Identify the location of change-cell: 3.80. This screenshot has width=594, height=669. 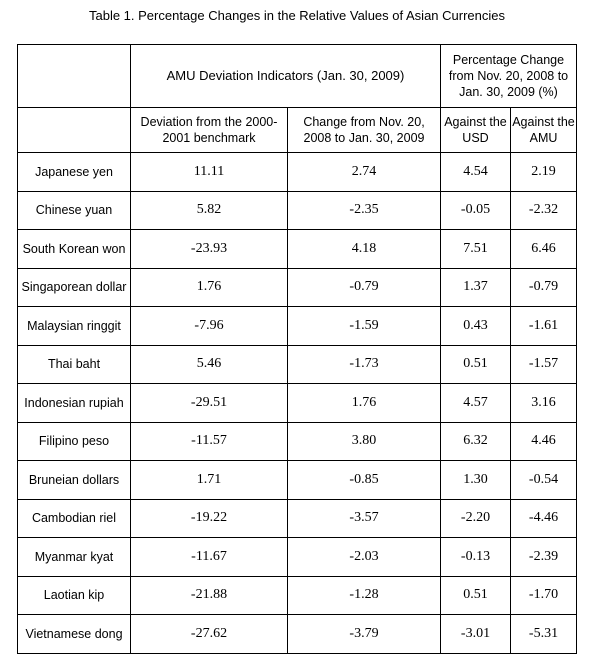
(364, 441).